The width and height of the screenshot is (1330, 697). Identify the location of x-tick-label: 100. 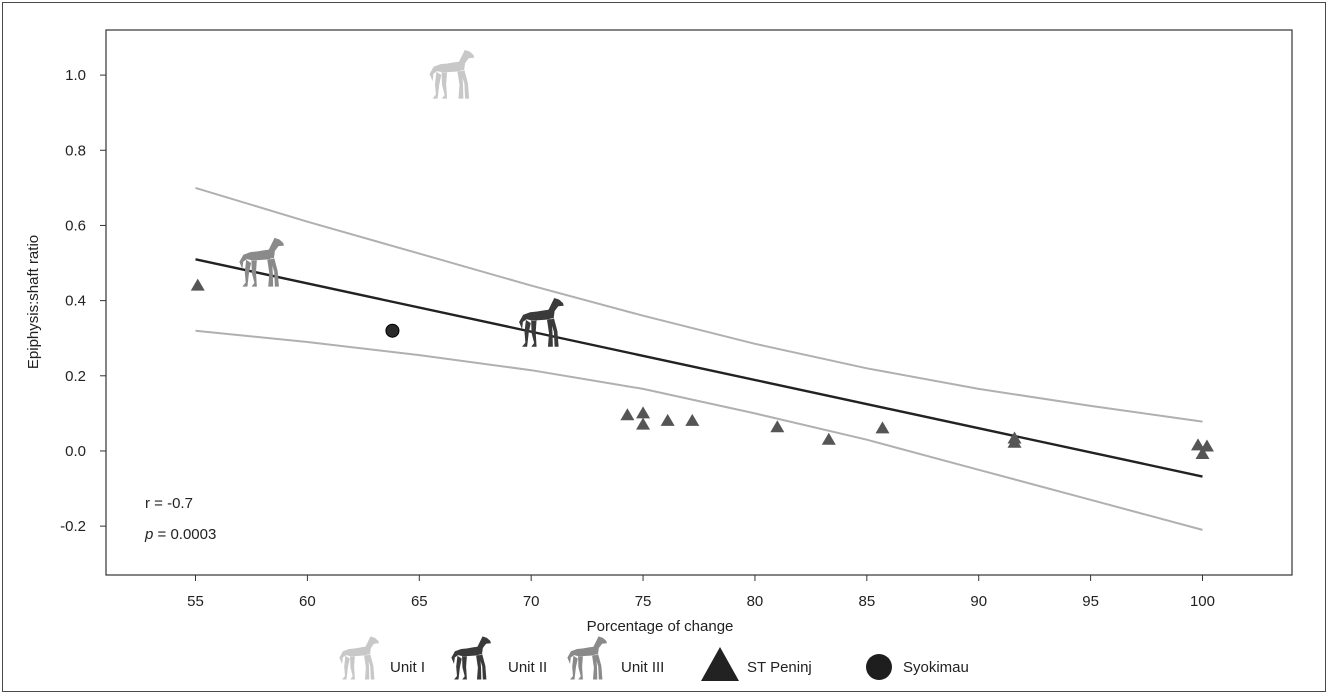
(1202, 601).